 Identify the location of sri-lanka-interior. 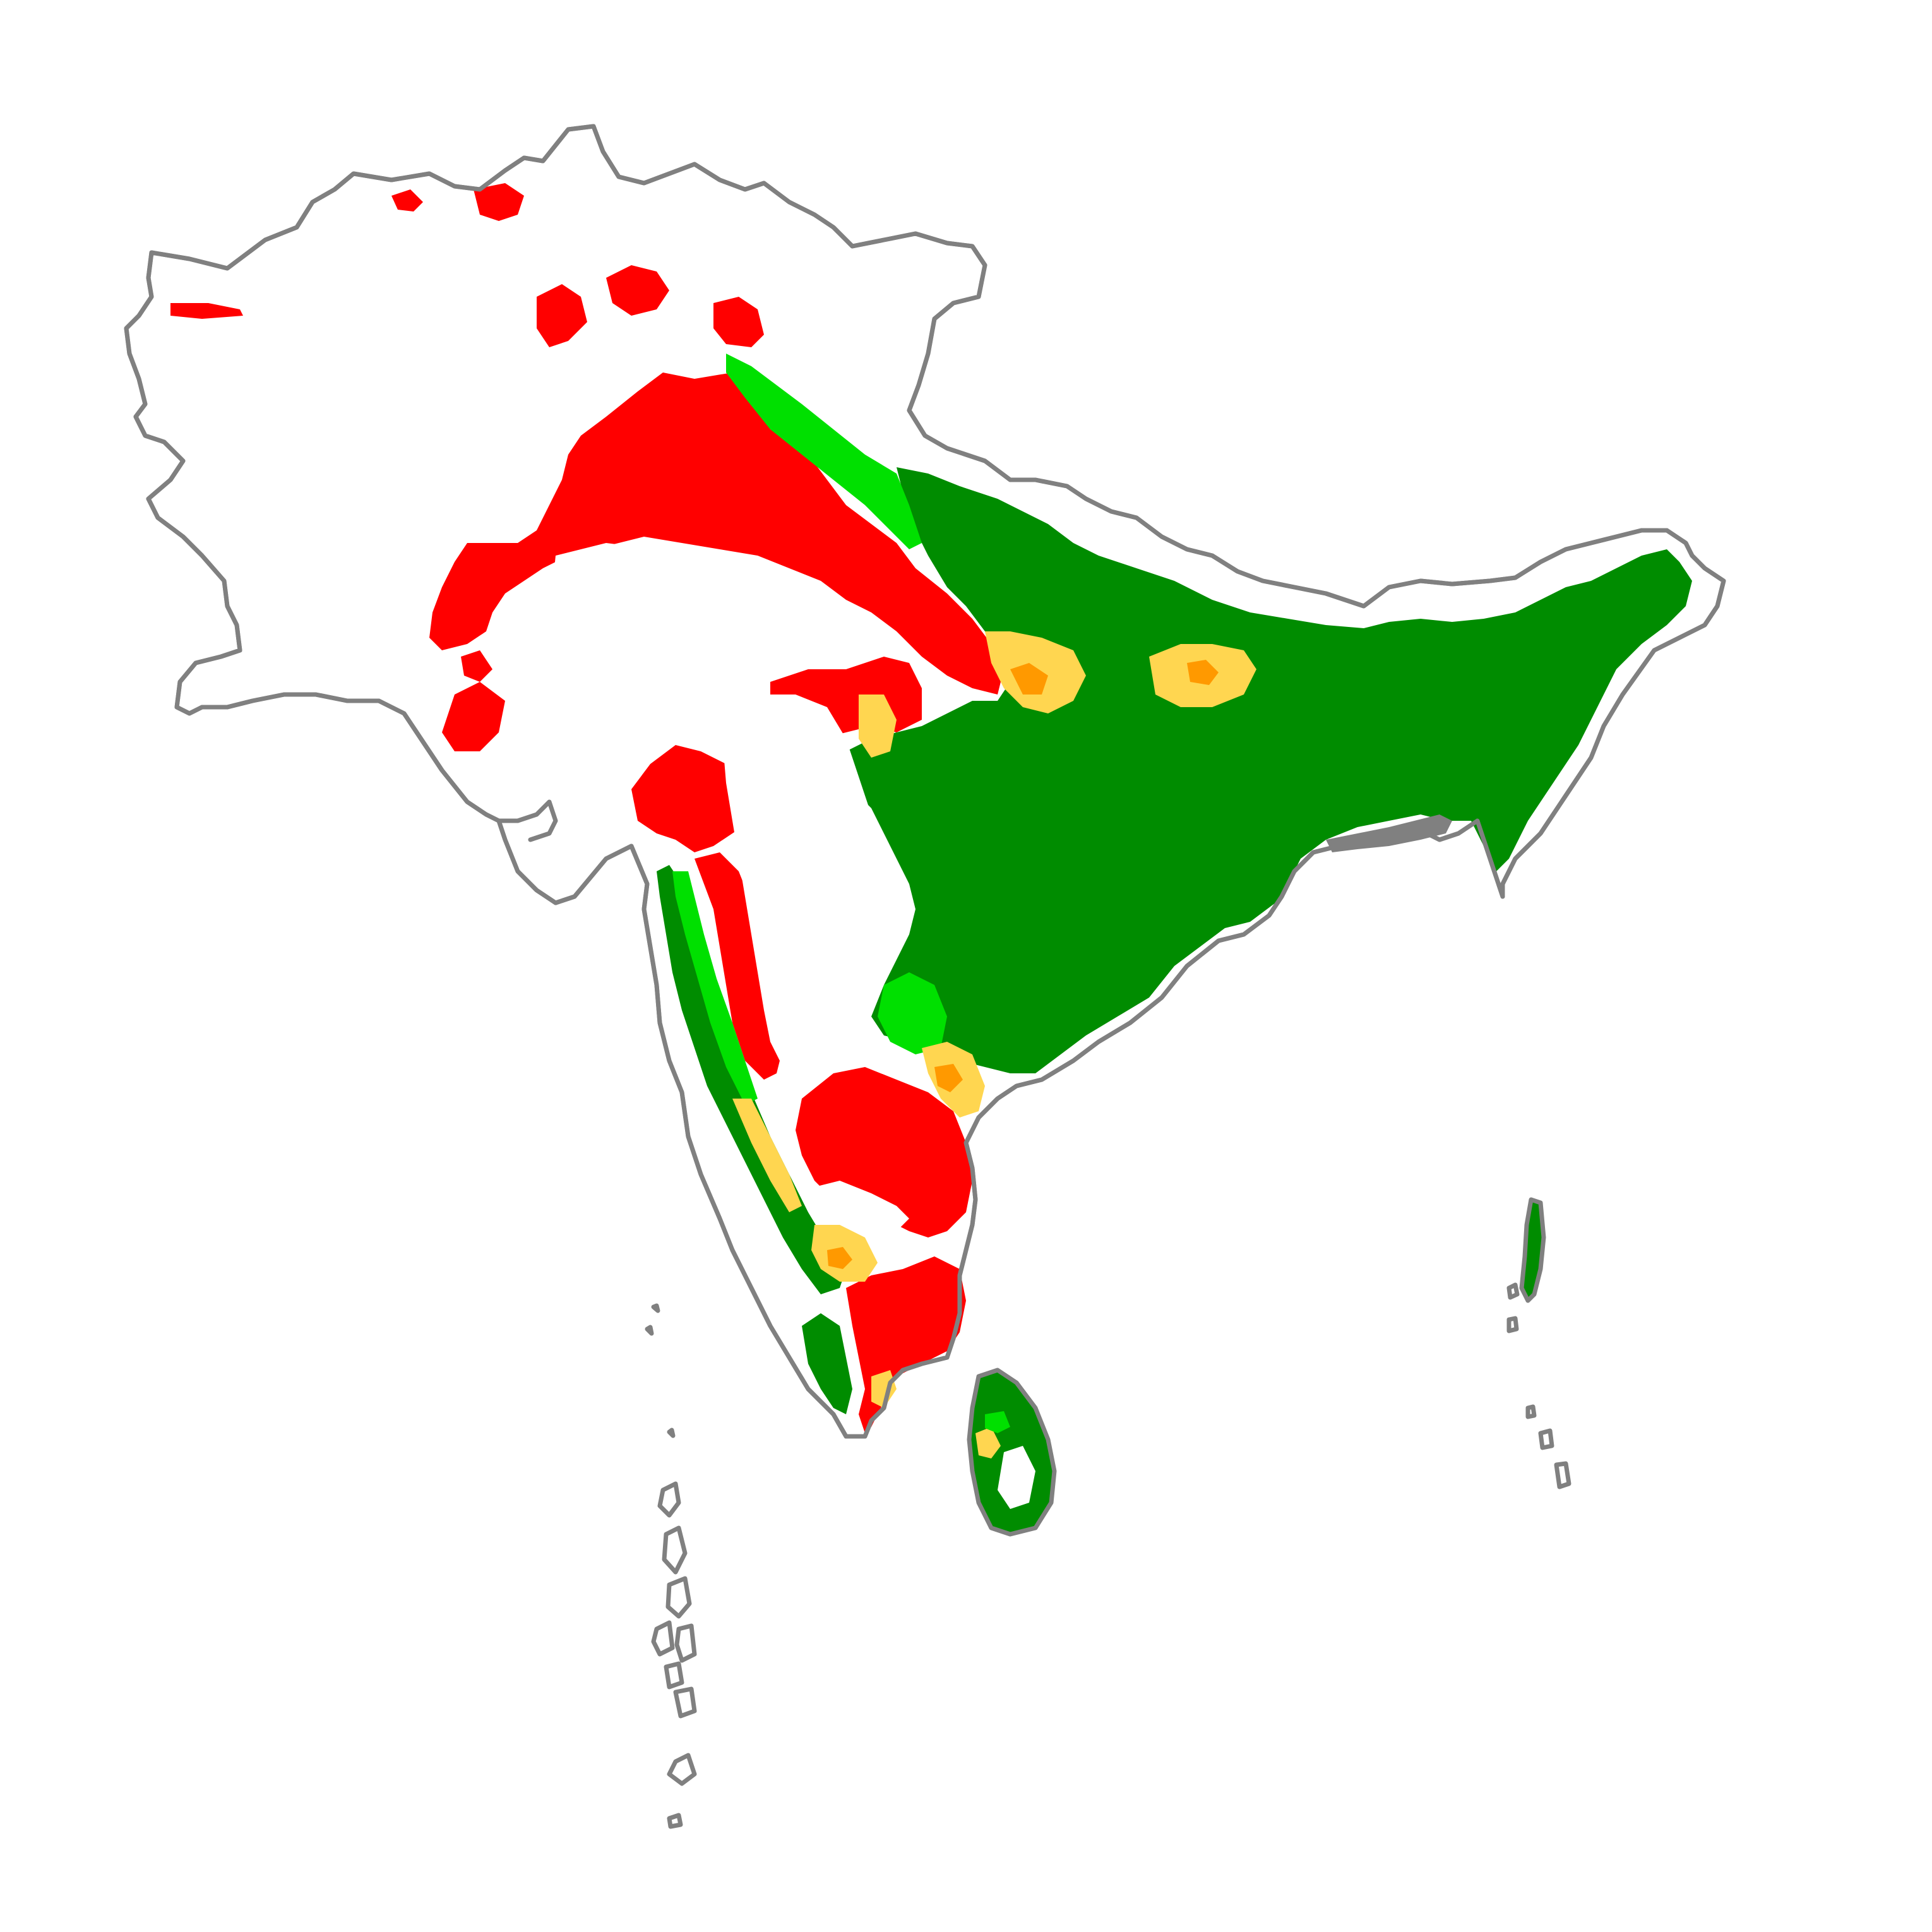
(1016, 1477).